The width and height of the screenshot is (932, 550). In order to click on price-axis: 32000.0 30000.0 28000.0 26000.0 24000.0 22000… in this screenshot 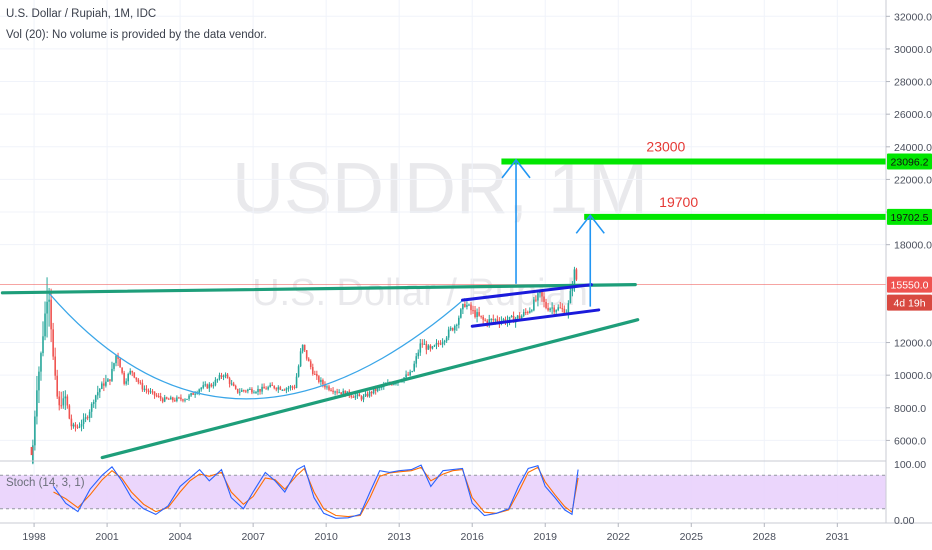, I will do `click(909, 229)`.